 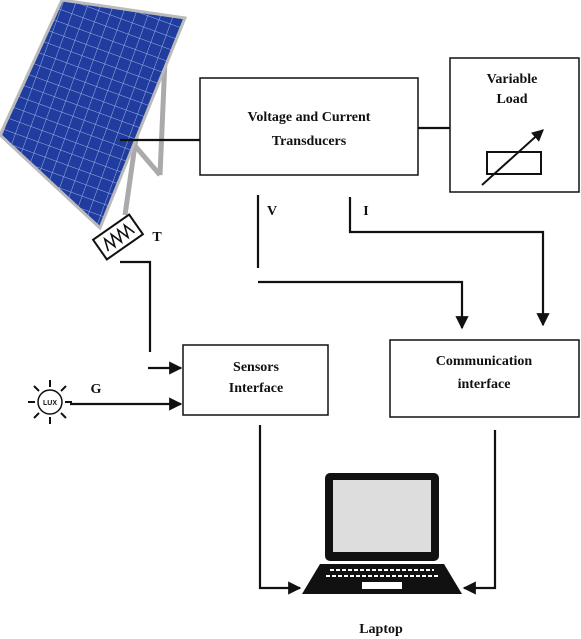 I want to click on node-label: Interface, so click(x=256, y=388).